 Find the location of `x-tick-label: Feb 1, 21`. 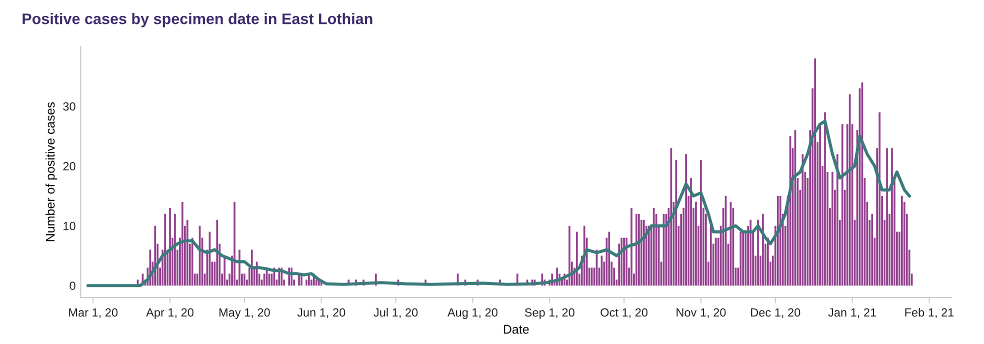

x-tick-label: Feb 1, 21 is located at coordinates (929, 313).